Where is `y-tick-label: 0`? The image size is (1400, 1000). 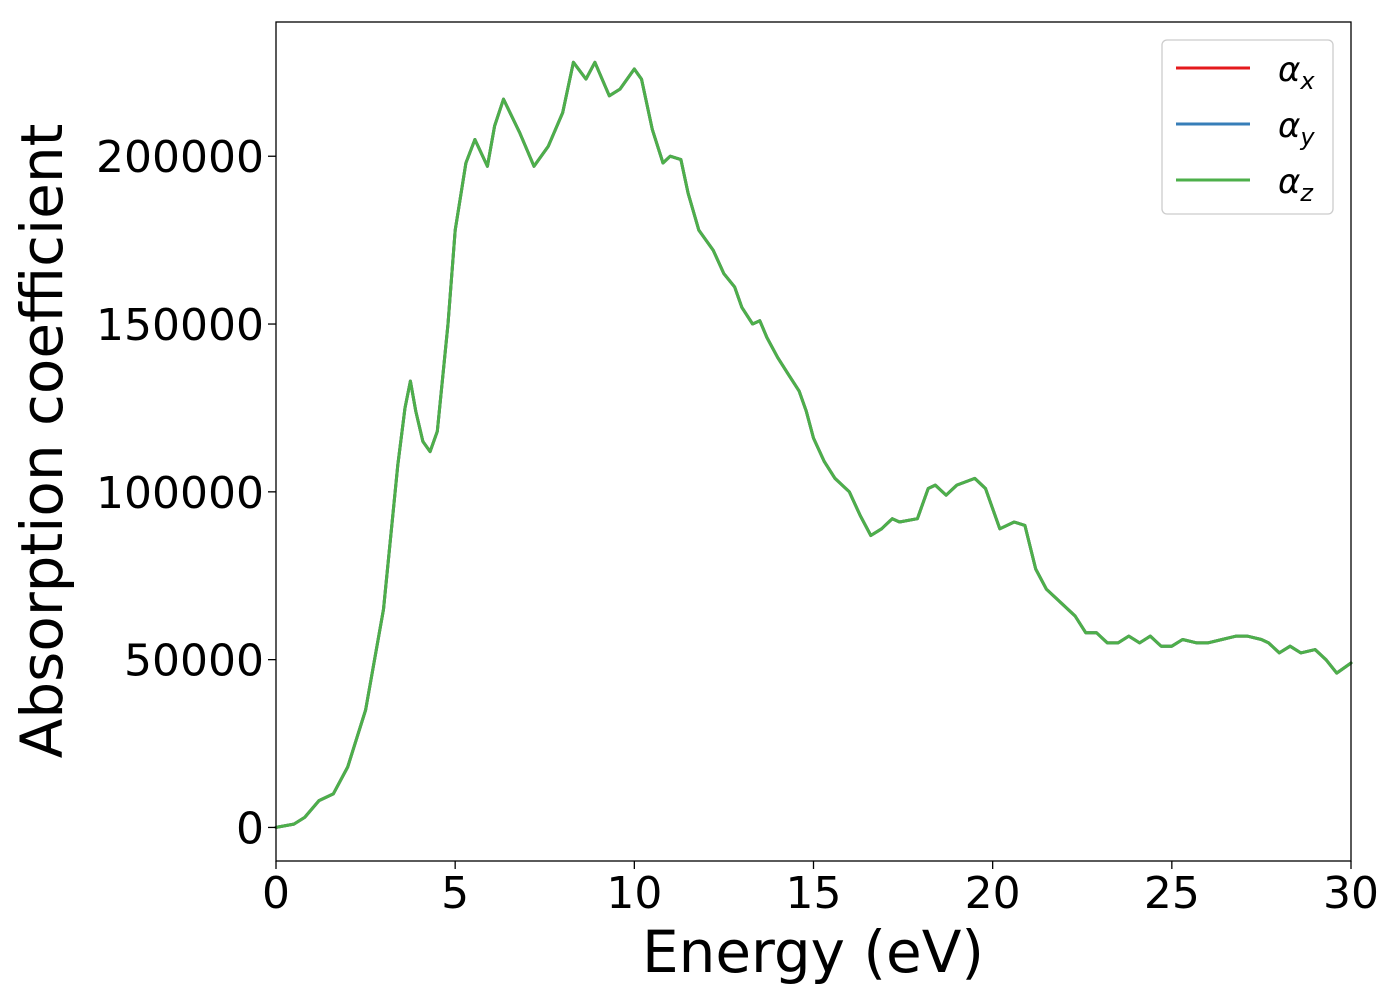
y-tick-label: 0 is located at coordinates (250, 828).